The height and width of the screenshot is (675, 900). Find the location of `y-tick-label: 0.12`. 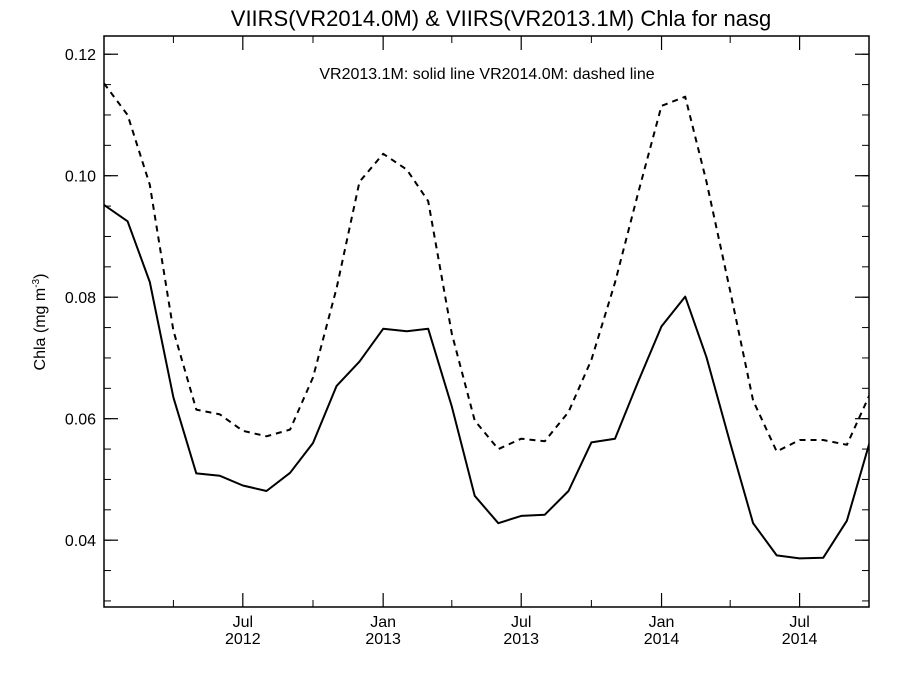

y-tick-label: 0.12 is located at coordinates (80, 55).